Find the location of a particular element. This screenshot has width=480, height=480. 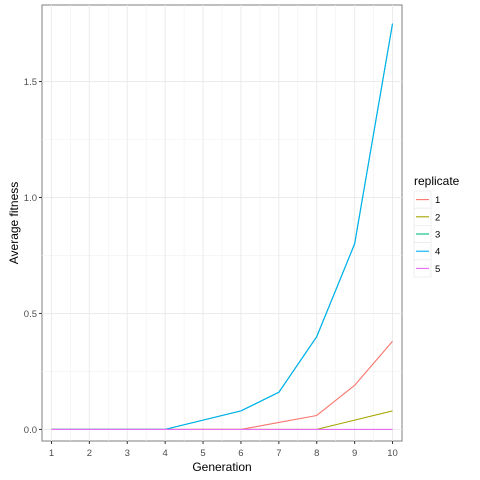

y-axis-title: Average fitness is located at coordinates (14, 223).